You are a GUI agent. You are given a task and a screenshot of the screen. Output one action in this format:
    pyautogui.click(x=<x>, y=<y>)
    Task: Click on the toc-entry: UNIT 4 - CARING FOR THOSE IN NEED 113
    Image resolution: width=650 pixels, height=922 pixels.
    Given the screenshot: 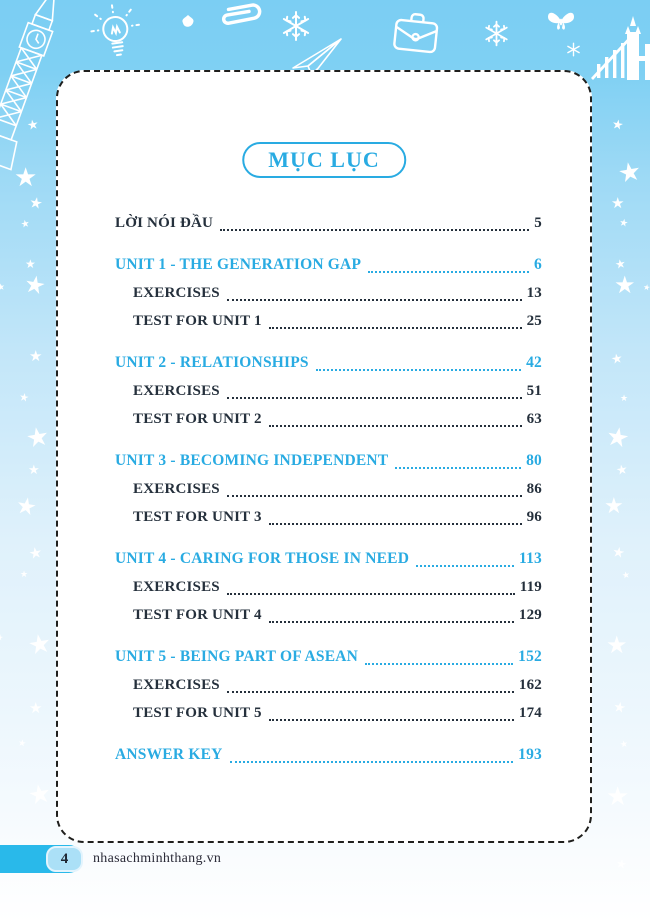 What is the action you would take?
    pyautogui.click(x=328, y=559)
    